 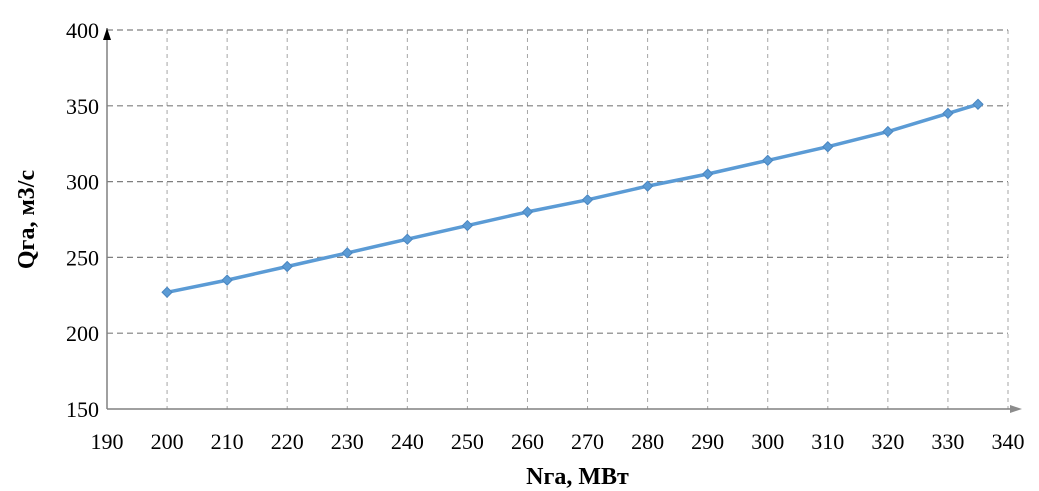 I want to click on y-tick-label-200: 200, so click(x=82, y=333).